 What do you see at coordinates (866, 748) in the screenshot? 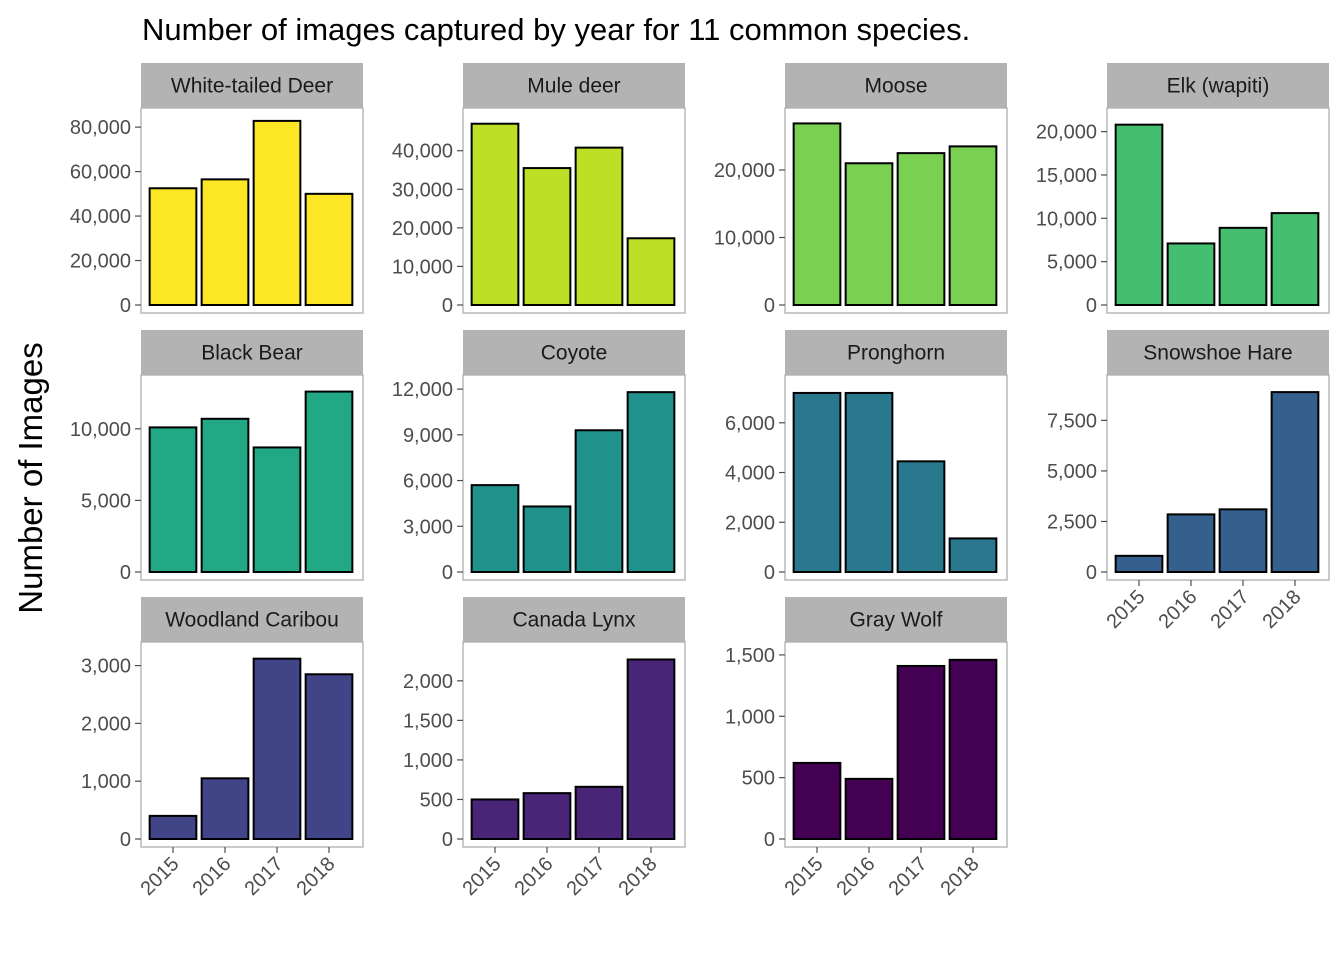
I see `facet-gray-wolf: Gray Wolf 0 500 1,000 1,500 2015 2016 2017 2018` at bounding box center [866, 748].